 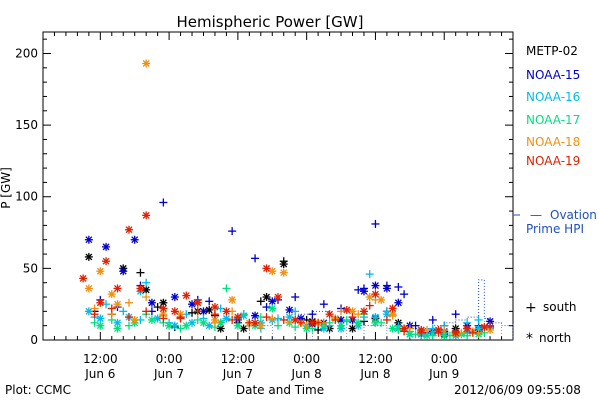 I want to click on legend-item-metp-02: METP-02, so click(x=552, y=51).